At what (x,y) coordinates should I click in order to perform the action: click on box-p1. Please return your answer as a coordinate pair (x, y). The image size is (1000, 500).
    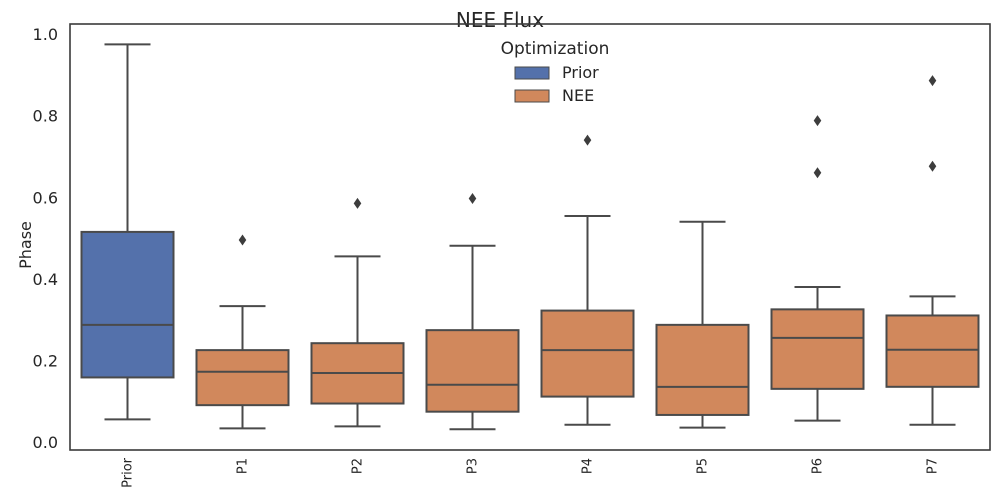
    Looking at the image, I should click on (242, 332).